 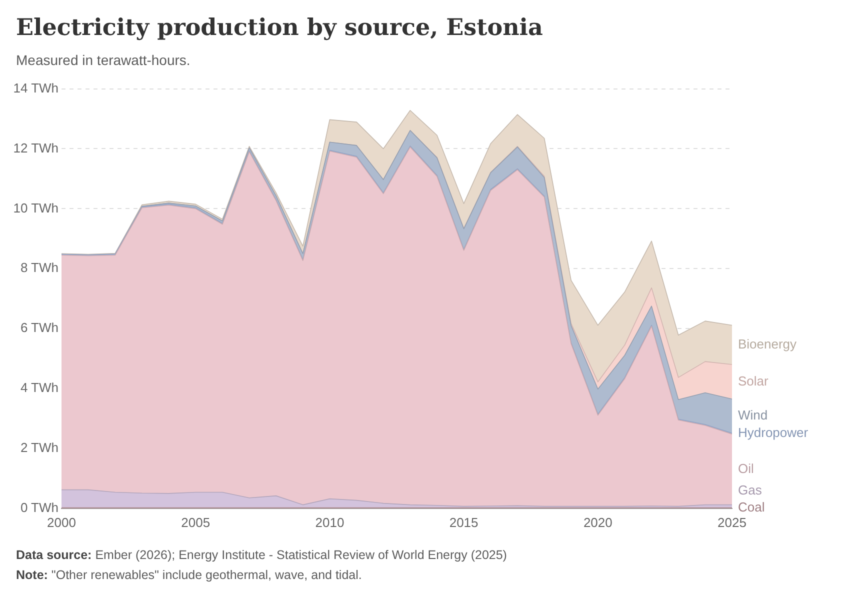 I want to click on y-tick-label: 0 TWh, so click(x=39, y=507).